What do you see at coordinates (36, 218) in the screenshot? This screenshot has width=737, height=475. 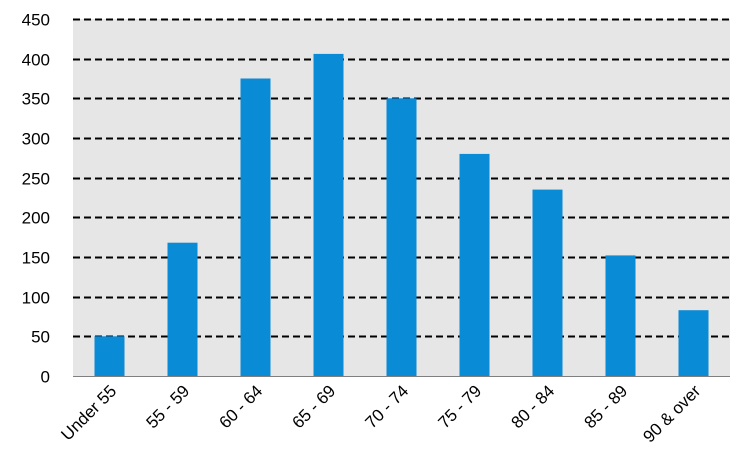 I see `y-tick-label: 200` at bounding box center [36, 218].